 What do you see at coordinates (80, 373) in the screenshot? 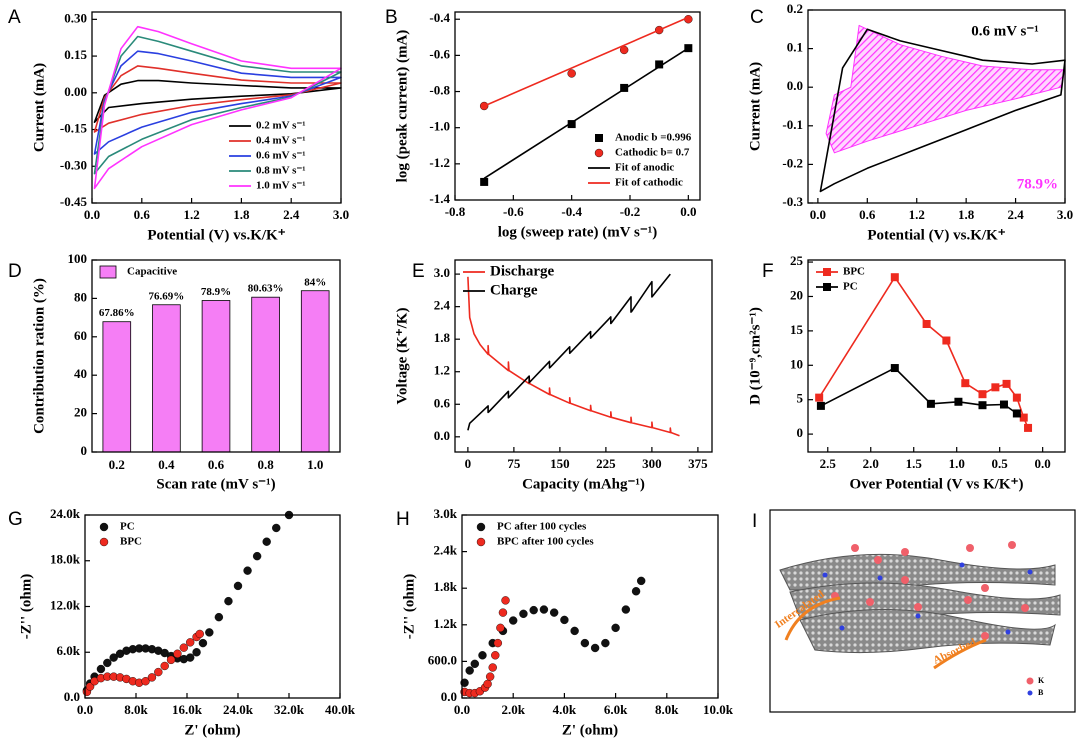
I see `y-tick-label: 40` at bounding box center [80, 373].